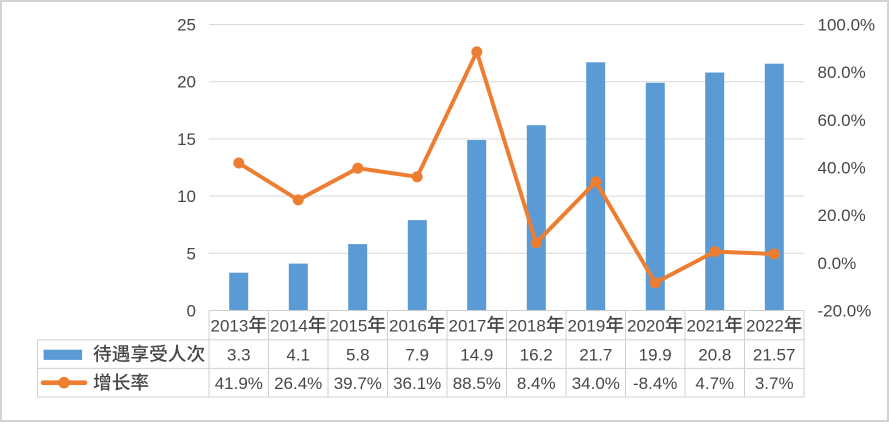 This screenshot has width=889, height=427. Describe the element at coordinates (349, 326) in the screenshot. I see `svg-text: 2015` at that location.